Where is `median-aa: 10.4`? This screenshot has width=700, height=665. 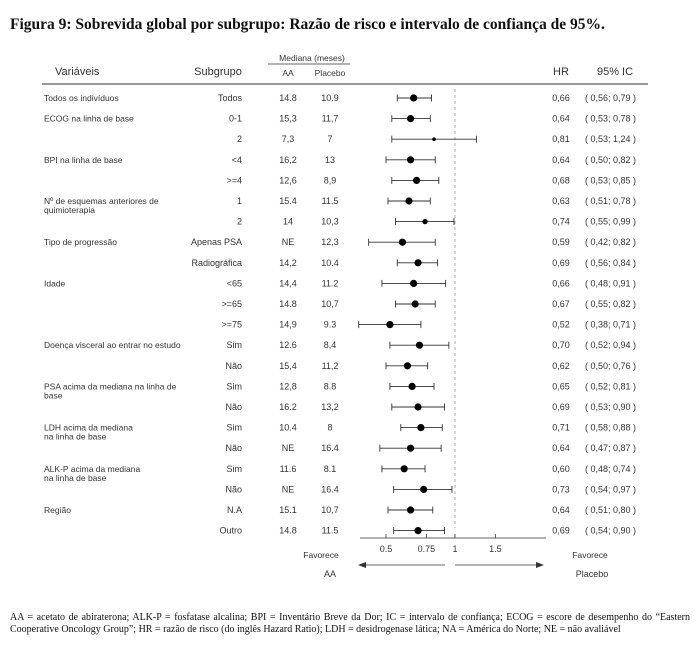 median-aa: 10.4 is located at coordinates (288, 428).